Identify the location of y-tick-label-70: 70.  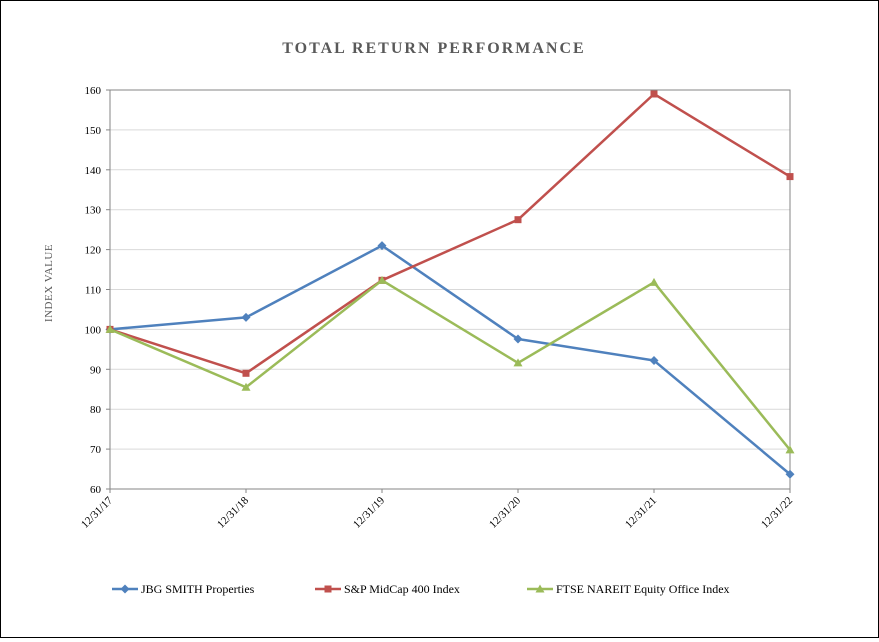
(96, 450).